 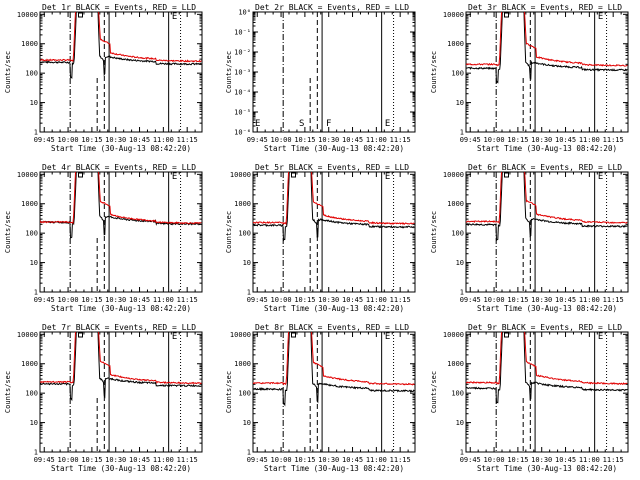 What do you see at coordinates (242, 33) in the screenshot?
I see `y-tick-label: 10⁻¹` at bounding box center [242, 33].